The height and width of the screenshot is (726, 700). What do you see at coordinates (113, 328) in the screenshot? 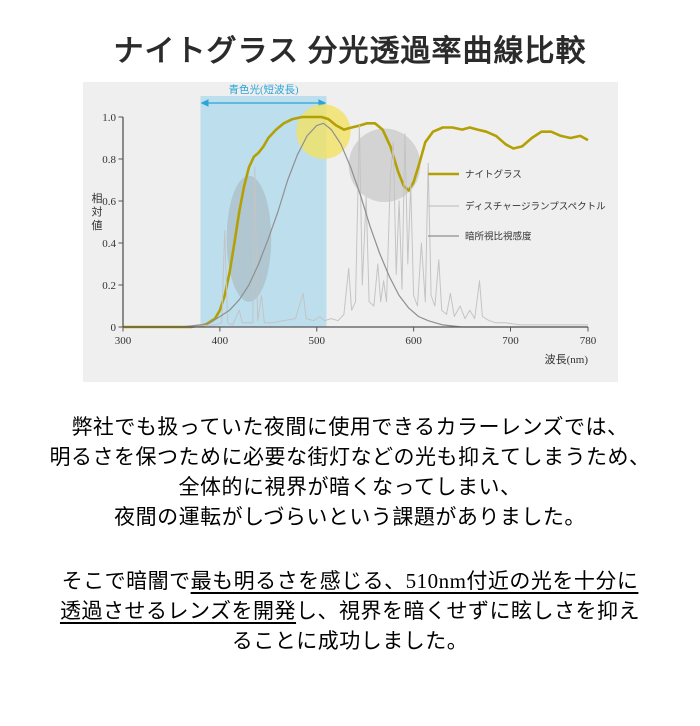
I see `y-tick-label: 0` at bounding box center [113, 328].